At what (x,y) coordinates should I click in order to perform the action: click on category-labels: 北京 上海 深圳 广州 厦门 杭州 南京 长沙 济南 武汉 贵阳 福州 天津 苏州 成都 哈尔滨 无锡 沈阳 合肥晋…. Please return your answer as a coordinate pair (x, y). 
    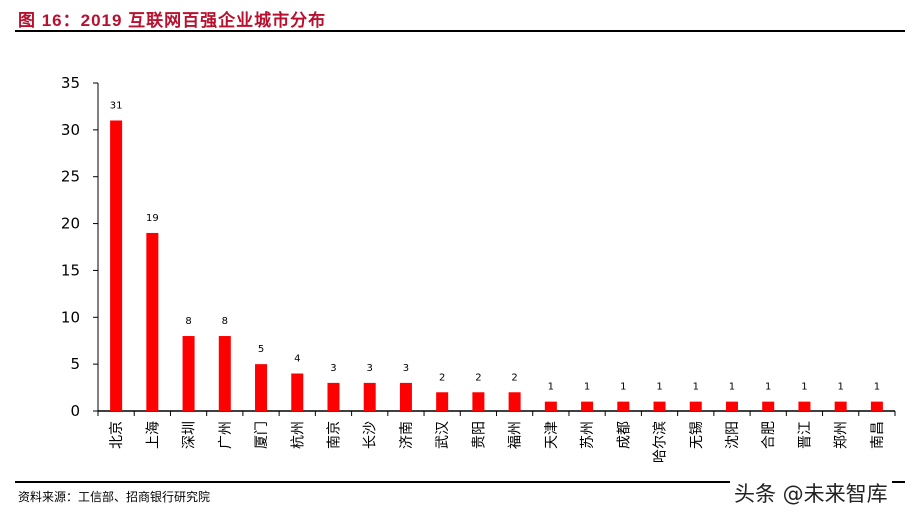
    Looking at the image, I should click on (497, 442).